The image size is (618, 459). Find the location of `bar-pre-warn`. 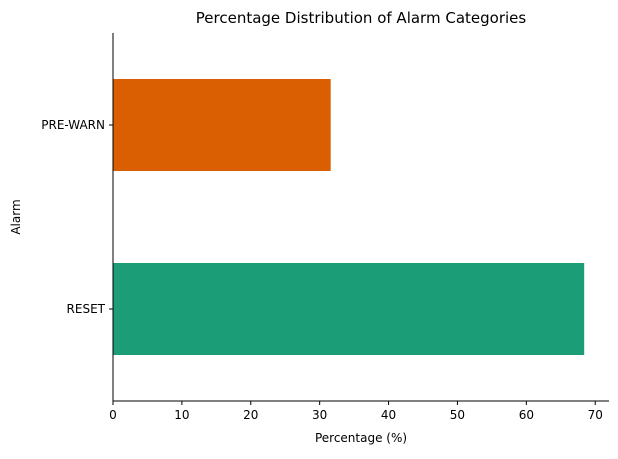

bar-pre-warn is located at coordinates (222, 125).